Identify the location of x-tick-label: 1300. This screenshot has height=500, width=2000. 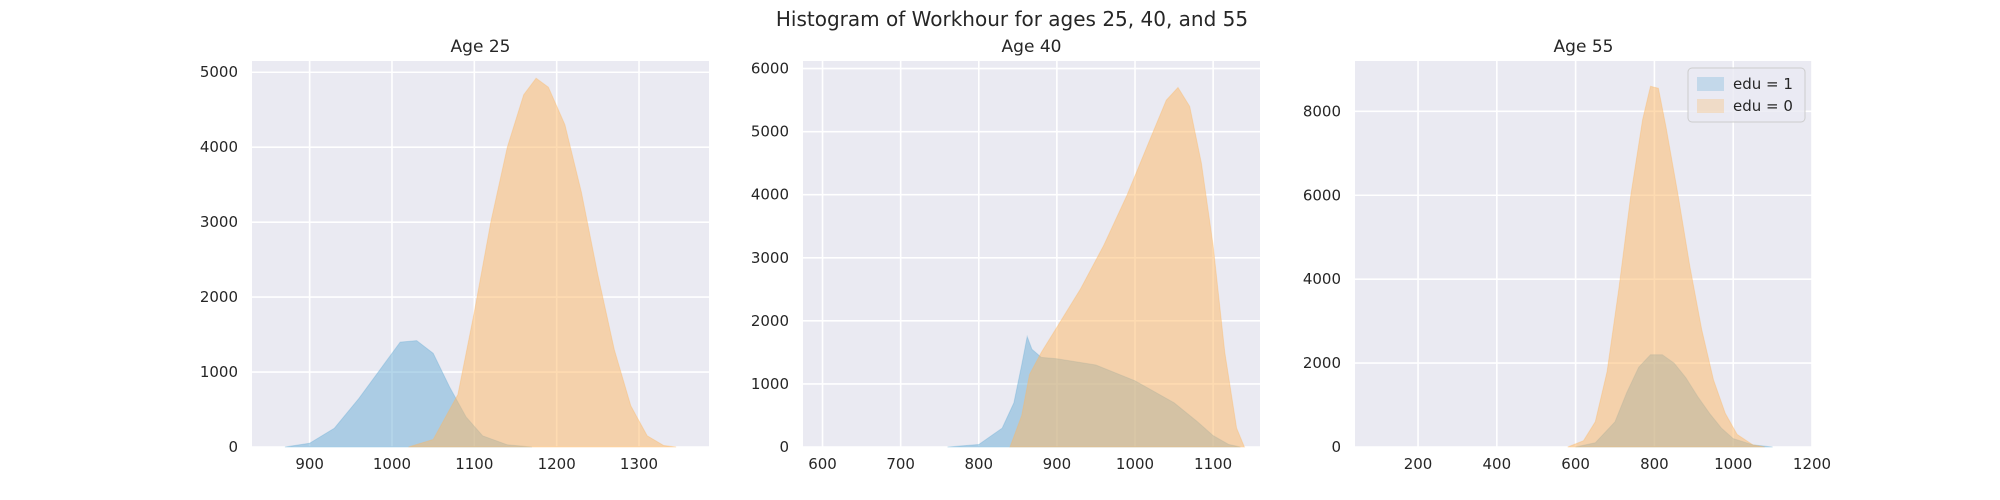
(639, 464).